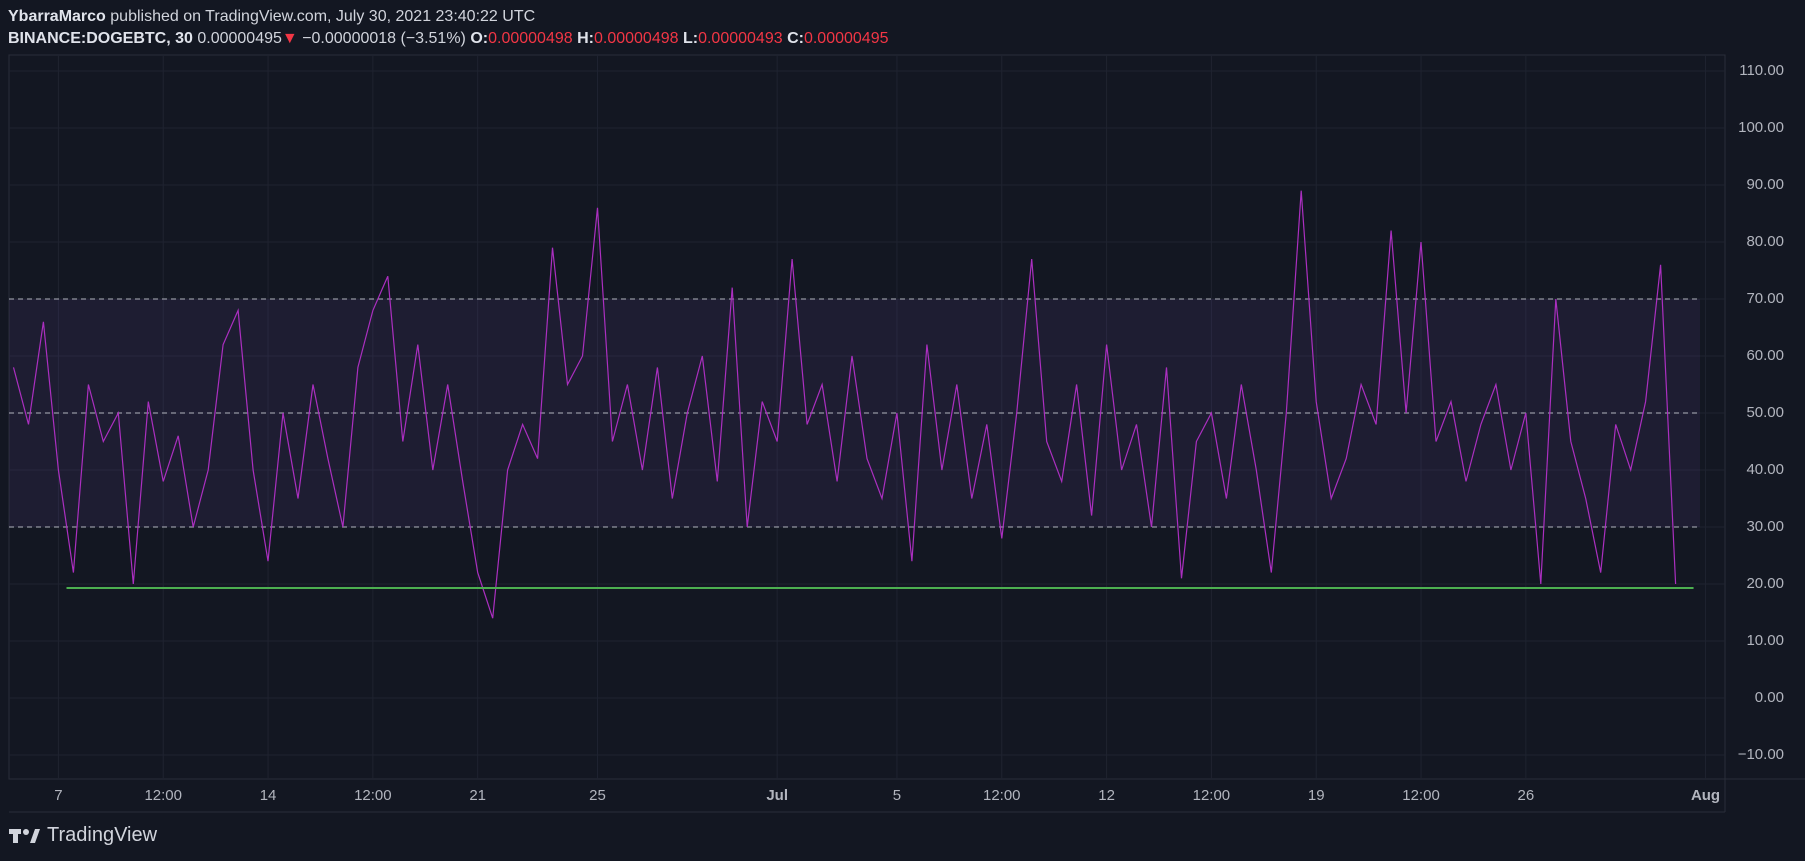 This screenshot has width=1805, height=861. I want to click on y-tick-label: 100.00, so click(1761, 127).